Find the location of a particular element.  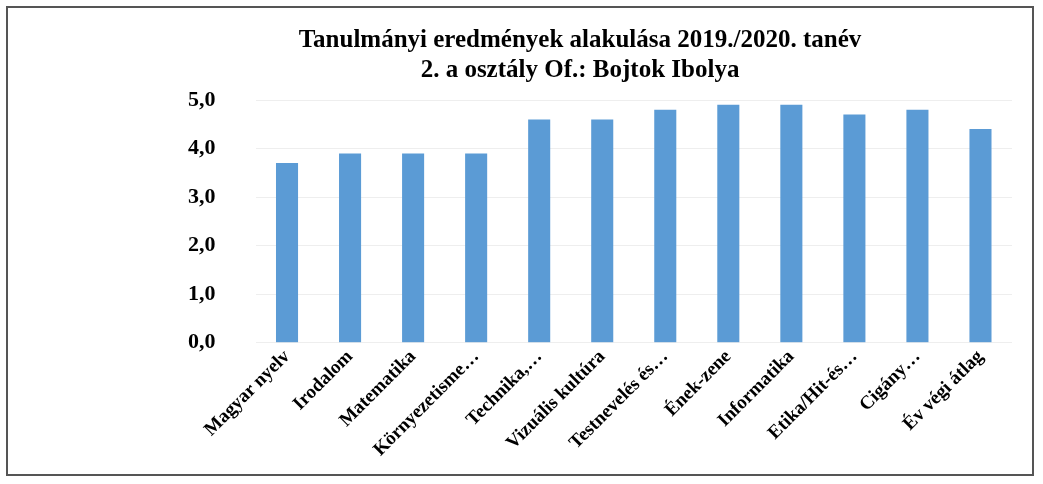

y-tick-label: 0,0 is located at coordinates (202, 341).